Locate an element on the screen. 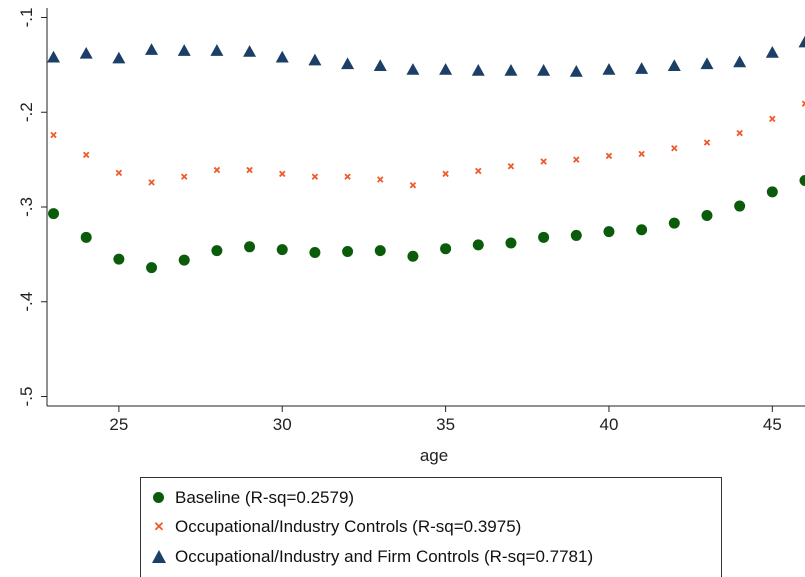 The image size is (805, 577). x-tick-label: 35 is located at coordinates (445, 424).